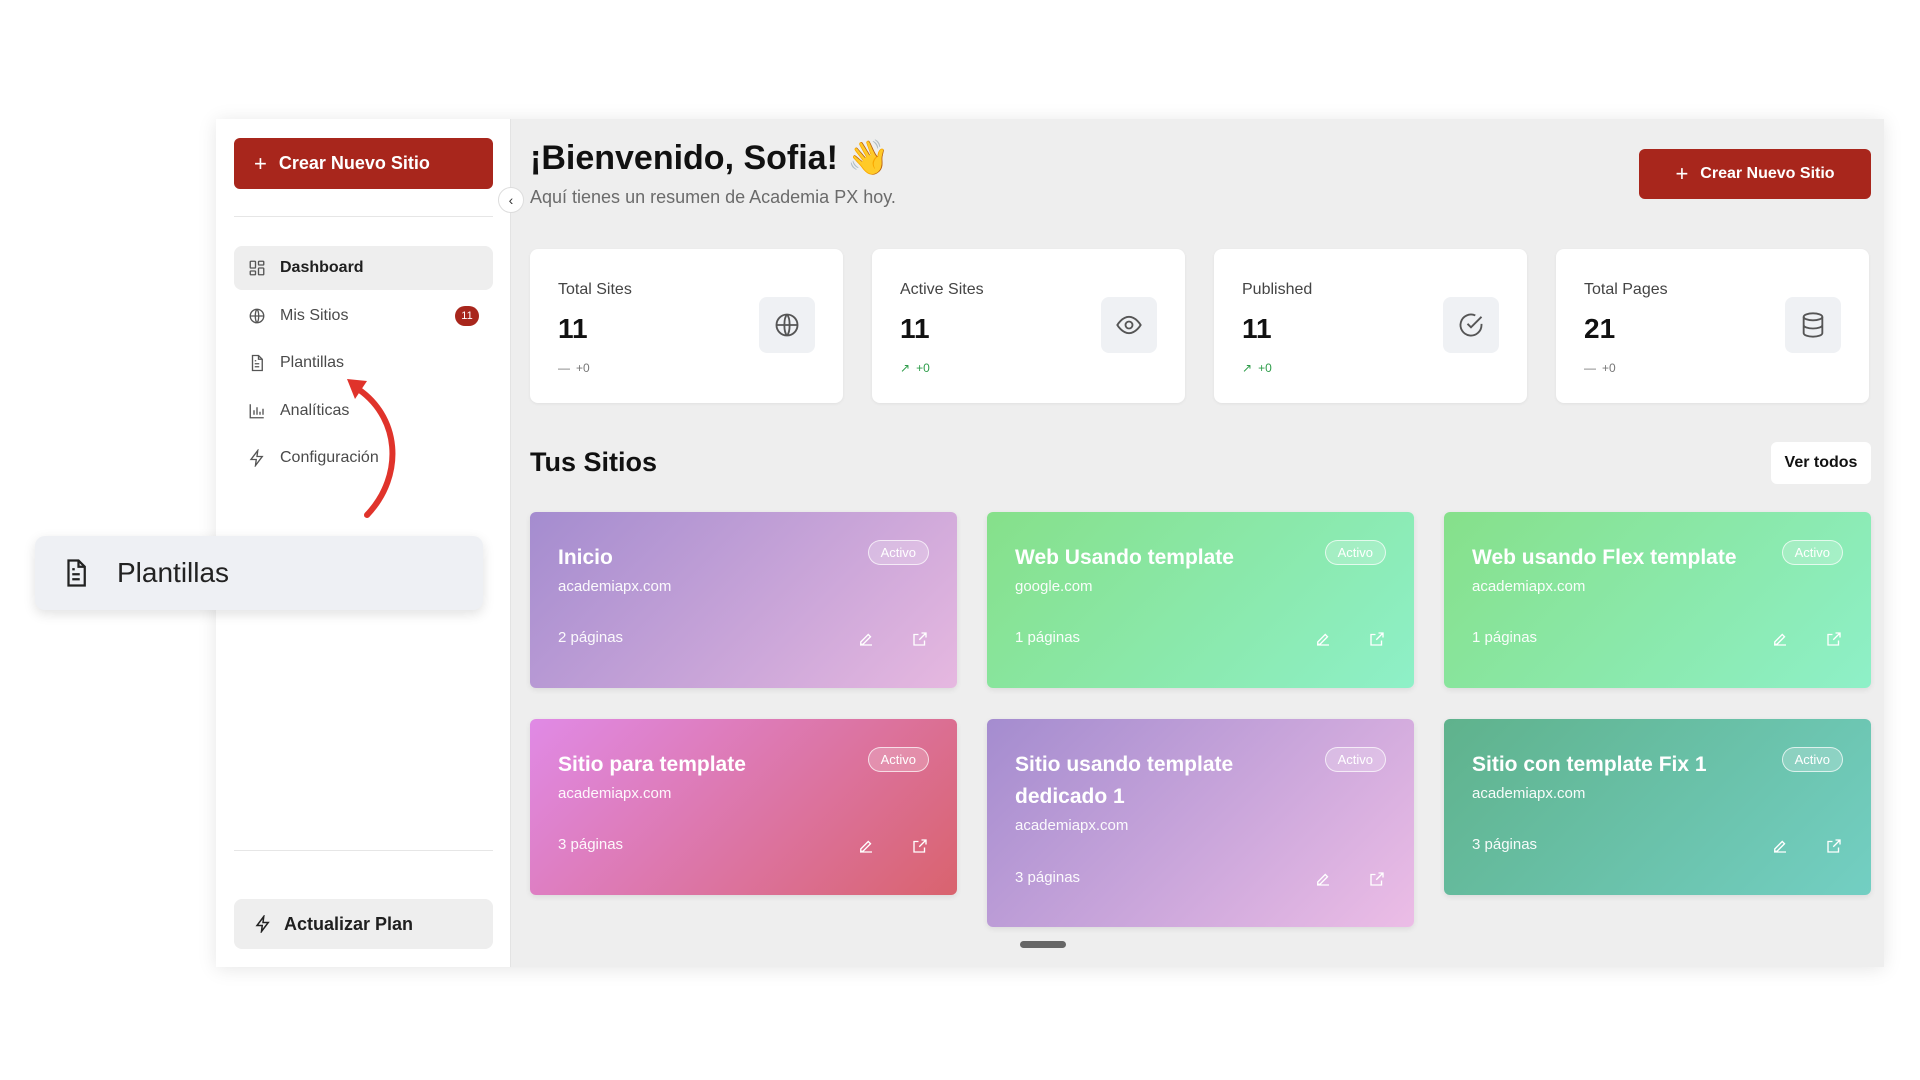  I want to click on divider, so click(363, 216).